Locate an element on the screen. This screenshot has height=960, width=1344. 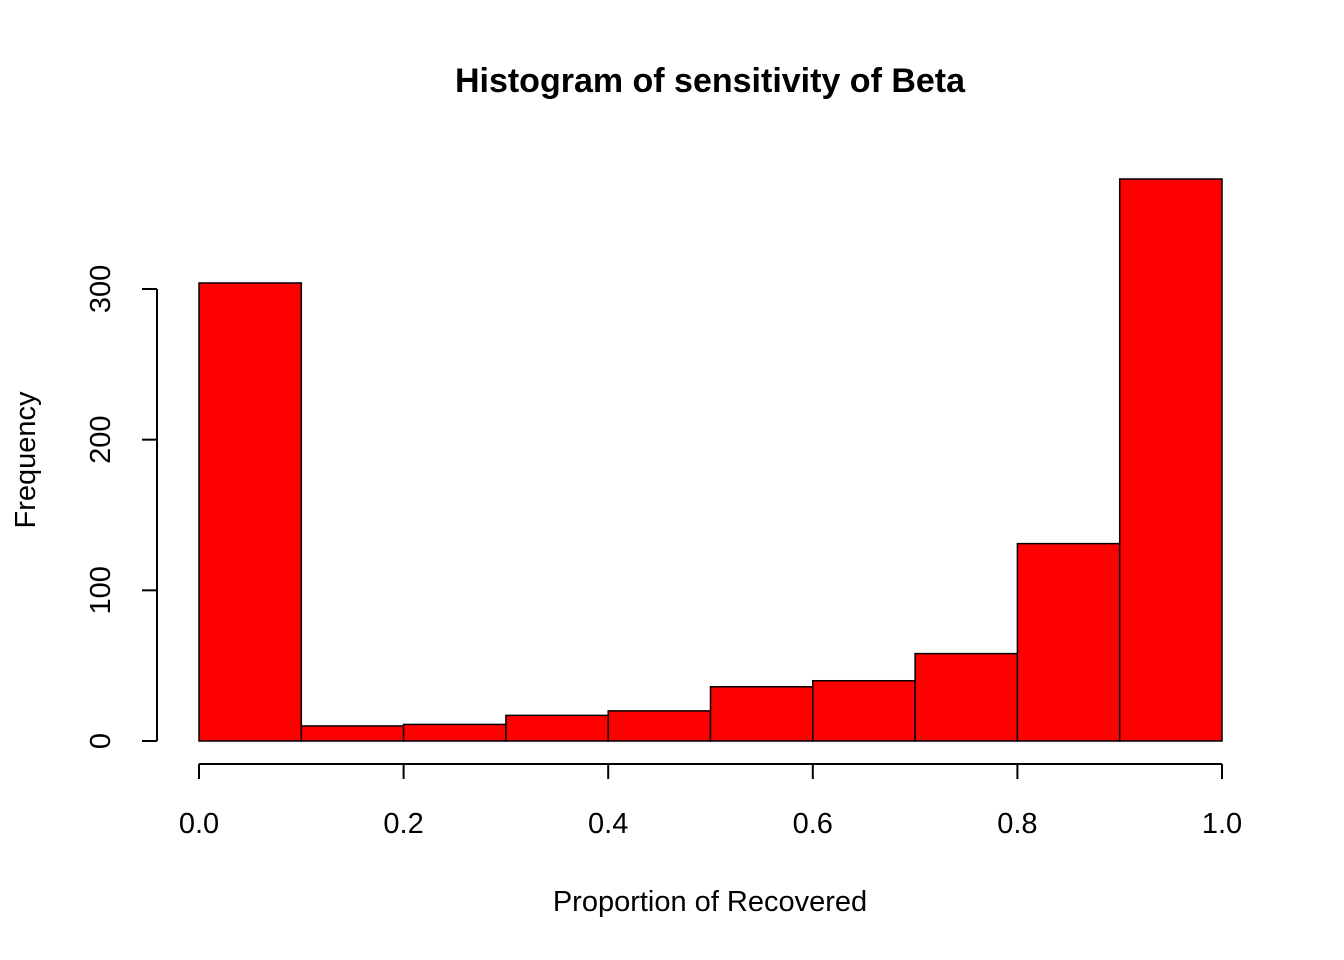
x-tick-label: 0.2 is located at coordinates (403, 824).